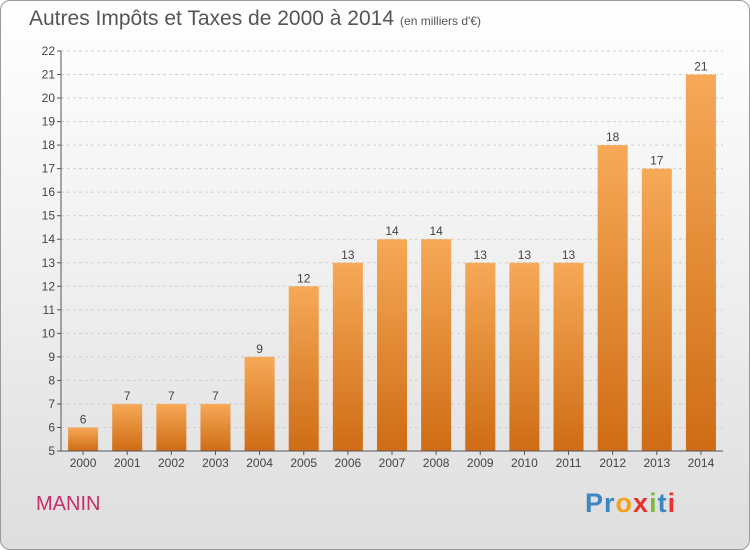  Describe the element at coordinates (392, 463) in the screenshot. I see `x-tick-label-2007: 2007` at that location.